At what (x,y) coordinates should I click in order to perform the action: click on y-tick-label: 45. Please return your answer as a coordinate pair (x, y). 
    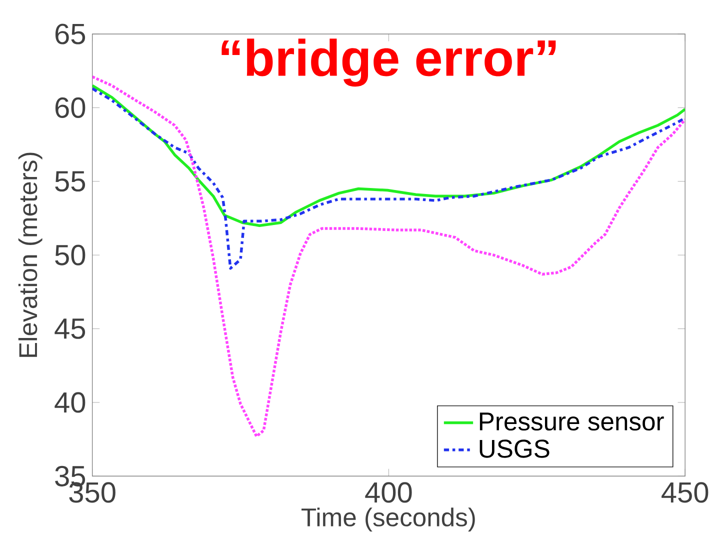
    Looking at the image, I should click on (70, 329).